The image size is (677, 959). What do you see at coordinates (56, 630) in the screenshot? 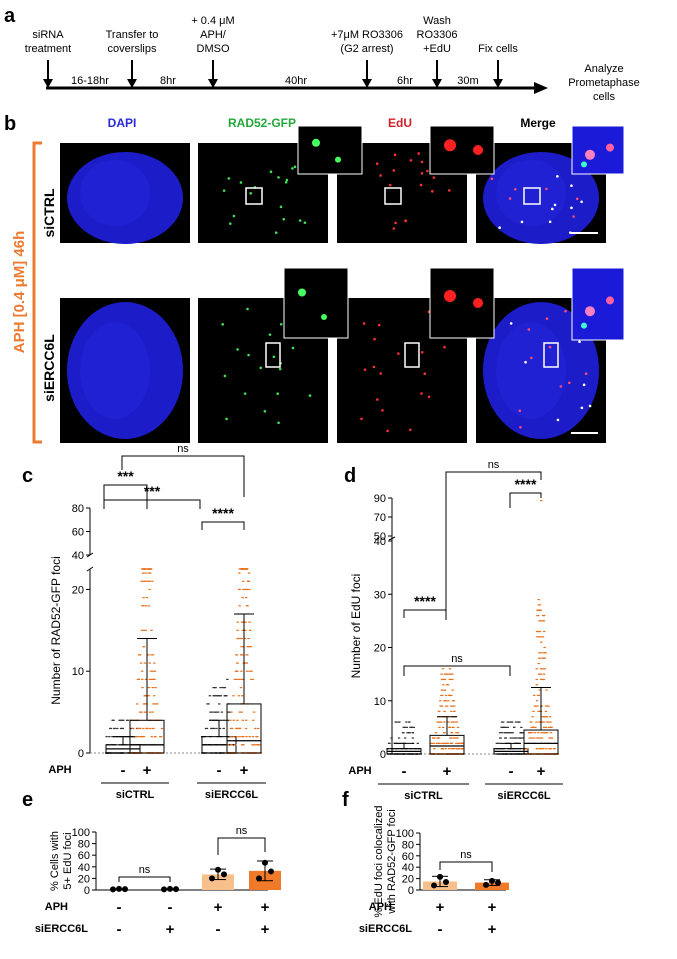
I see `y-axis-label: Number of RAD52-GFP foci` at bounding box center [56, 630].